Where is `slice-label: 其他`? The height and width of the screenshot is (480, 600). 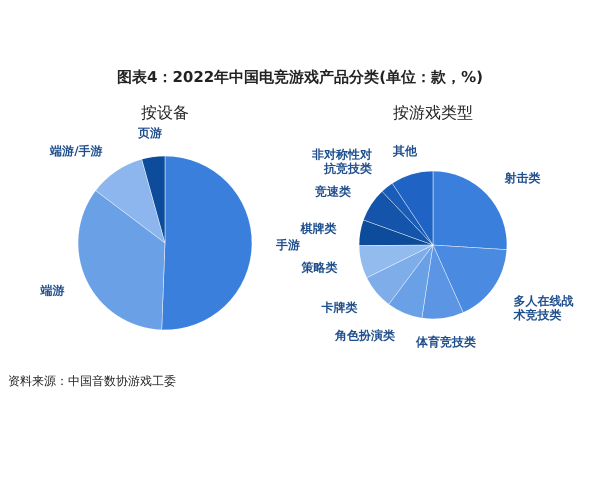 slice-label: 其他 is located at coordinates (404, 151).